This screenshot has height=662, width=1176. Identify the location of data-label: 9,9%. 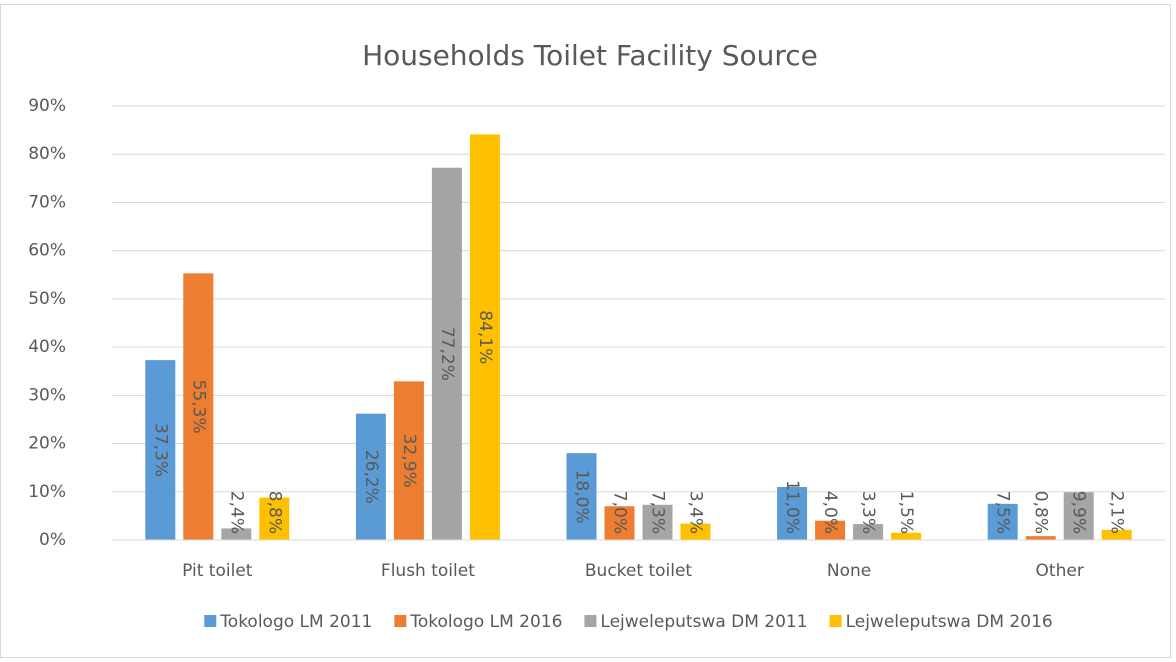
(1079, 512).